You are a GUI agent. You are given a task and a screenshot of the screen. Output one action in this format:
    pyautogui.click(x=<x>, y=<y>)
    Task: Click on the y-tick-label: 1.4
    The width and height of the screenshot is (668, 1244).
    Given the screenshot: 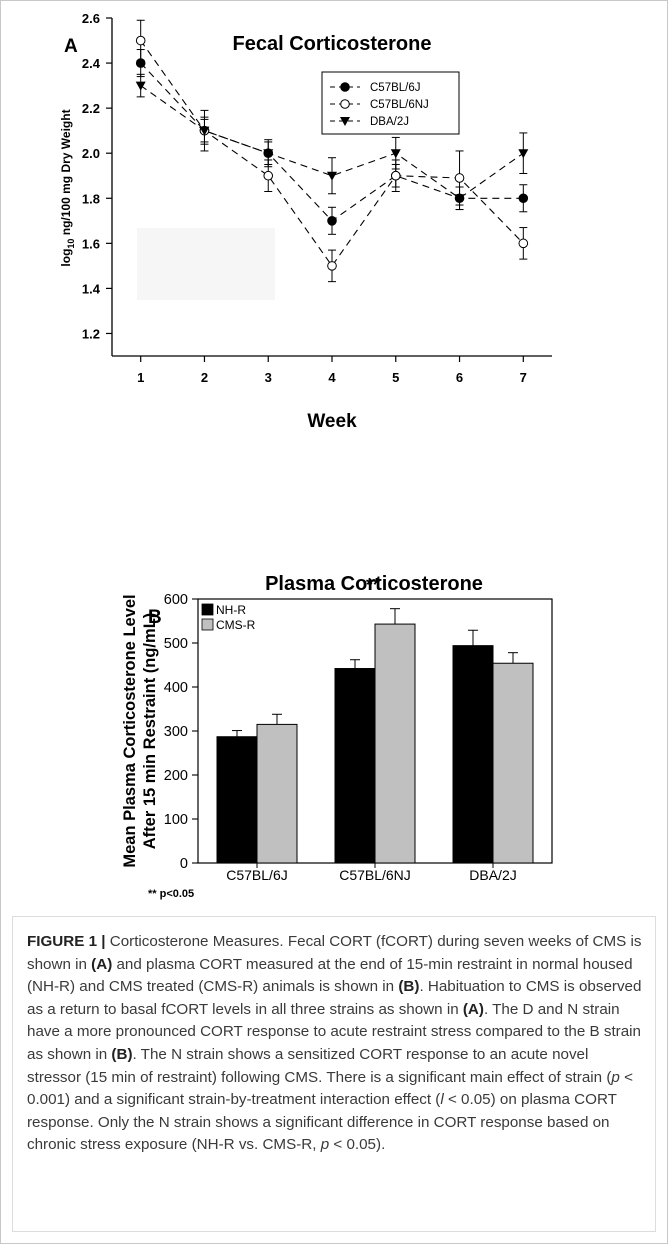 What is the action you would take?
    pyautogui.click(x=91, y=288)
    